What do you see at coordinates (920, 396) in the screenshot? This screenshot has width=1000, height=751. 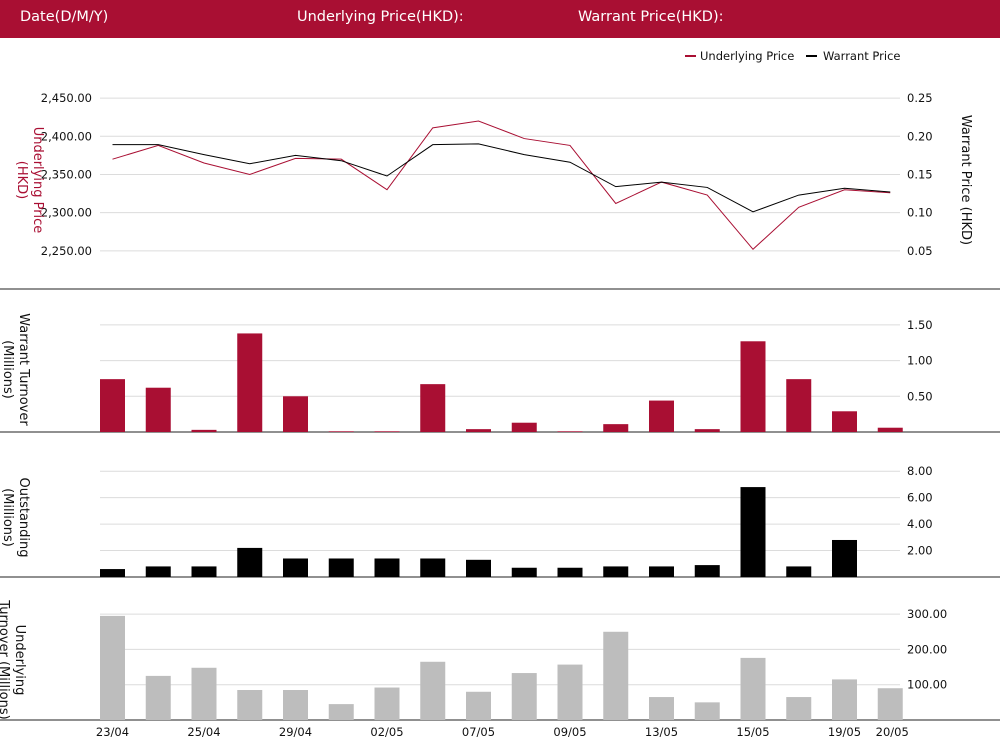 I see `right-tick-label: 0.50` at bounding box center [920, 396].